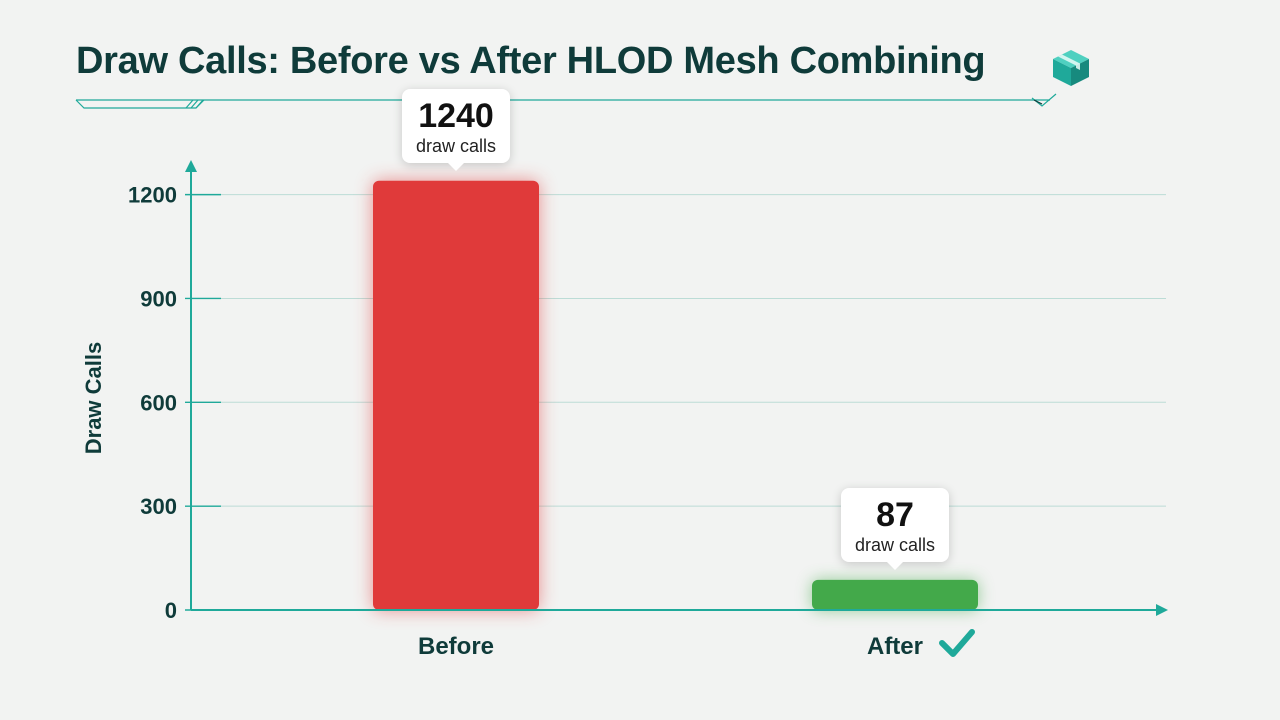  Describe the element at coordinates (895, 514) in the screenshot. I see `value-label: 87` at that location.